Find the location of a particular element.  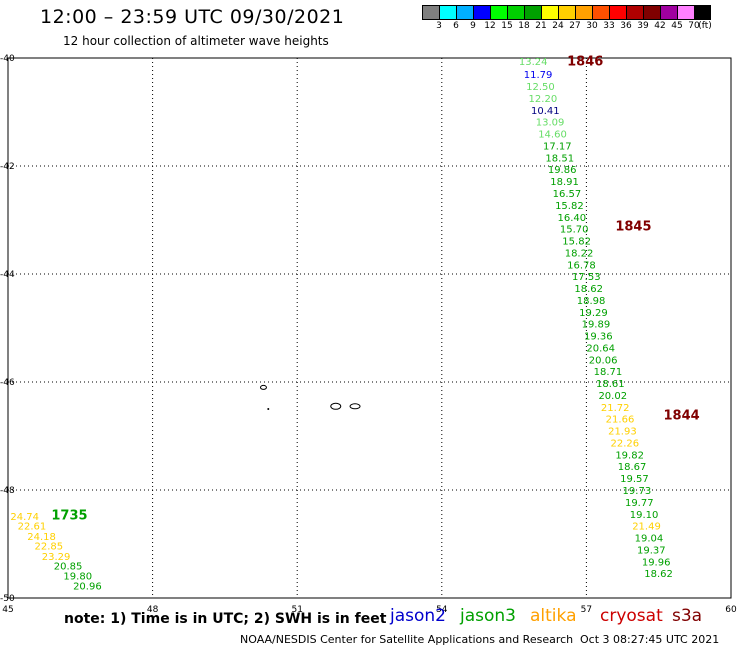

swh-value: 20.64 is located at coordinates (600, 348).